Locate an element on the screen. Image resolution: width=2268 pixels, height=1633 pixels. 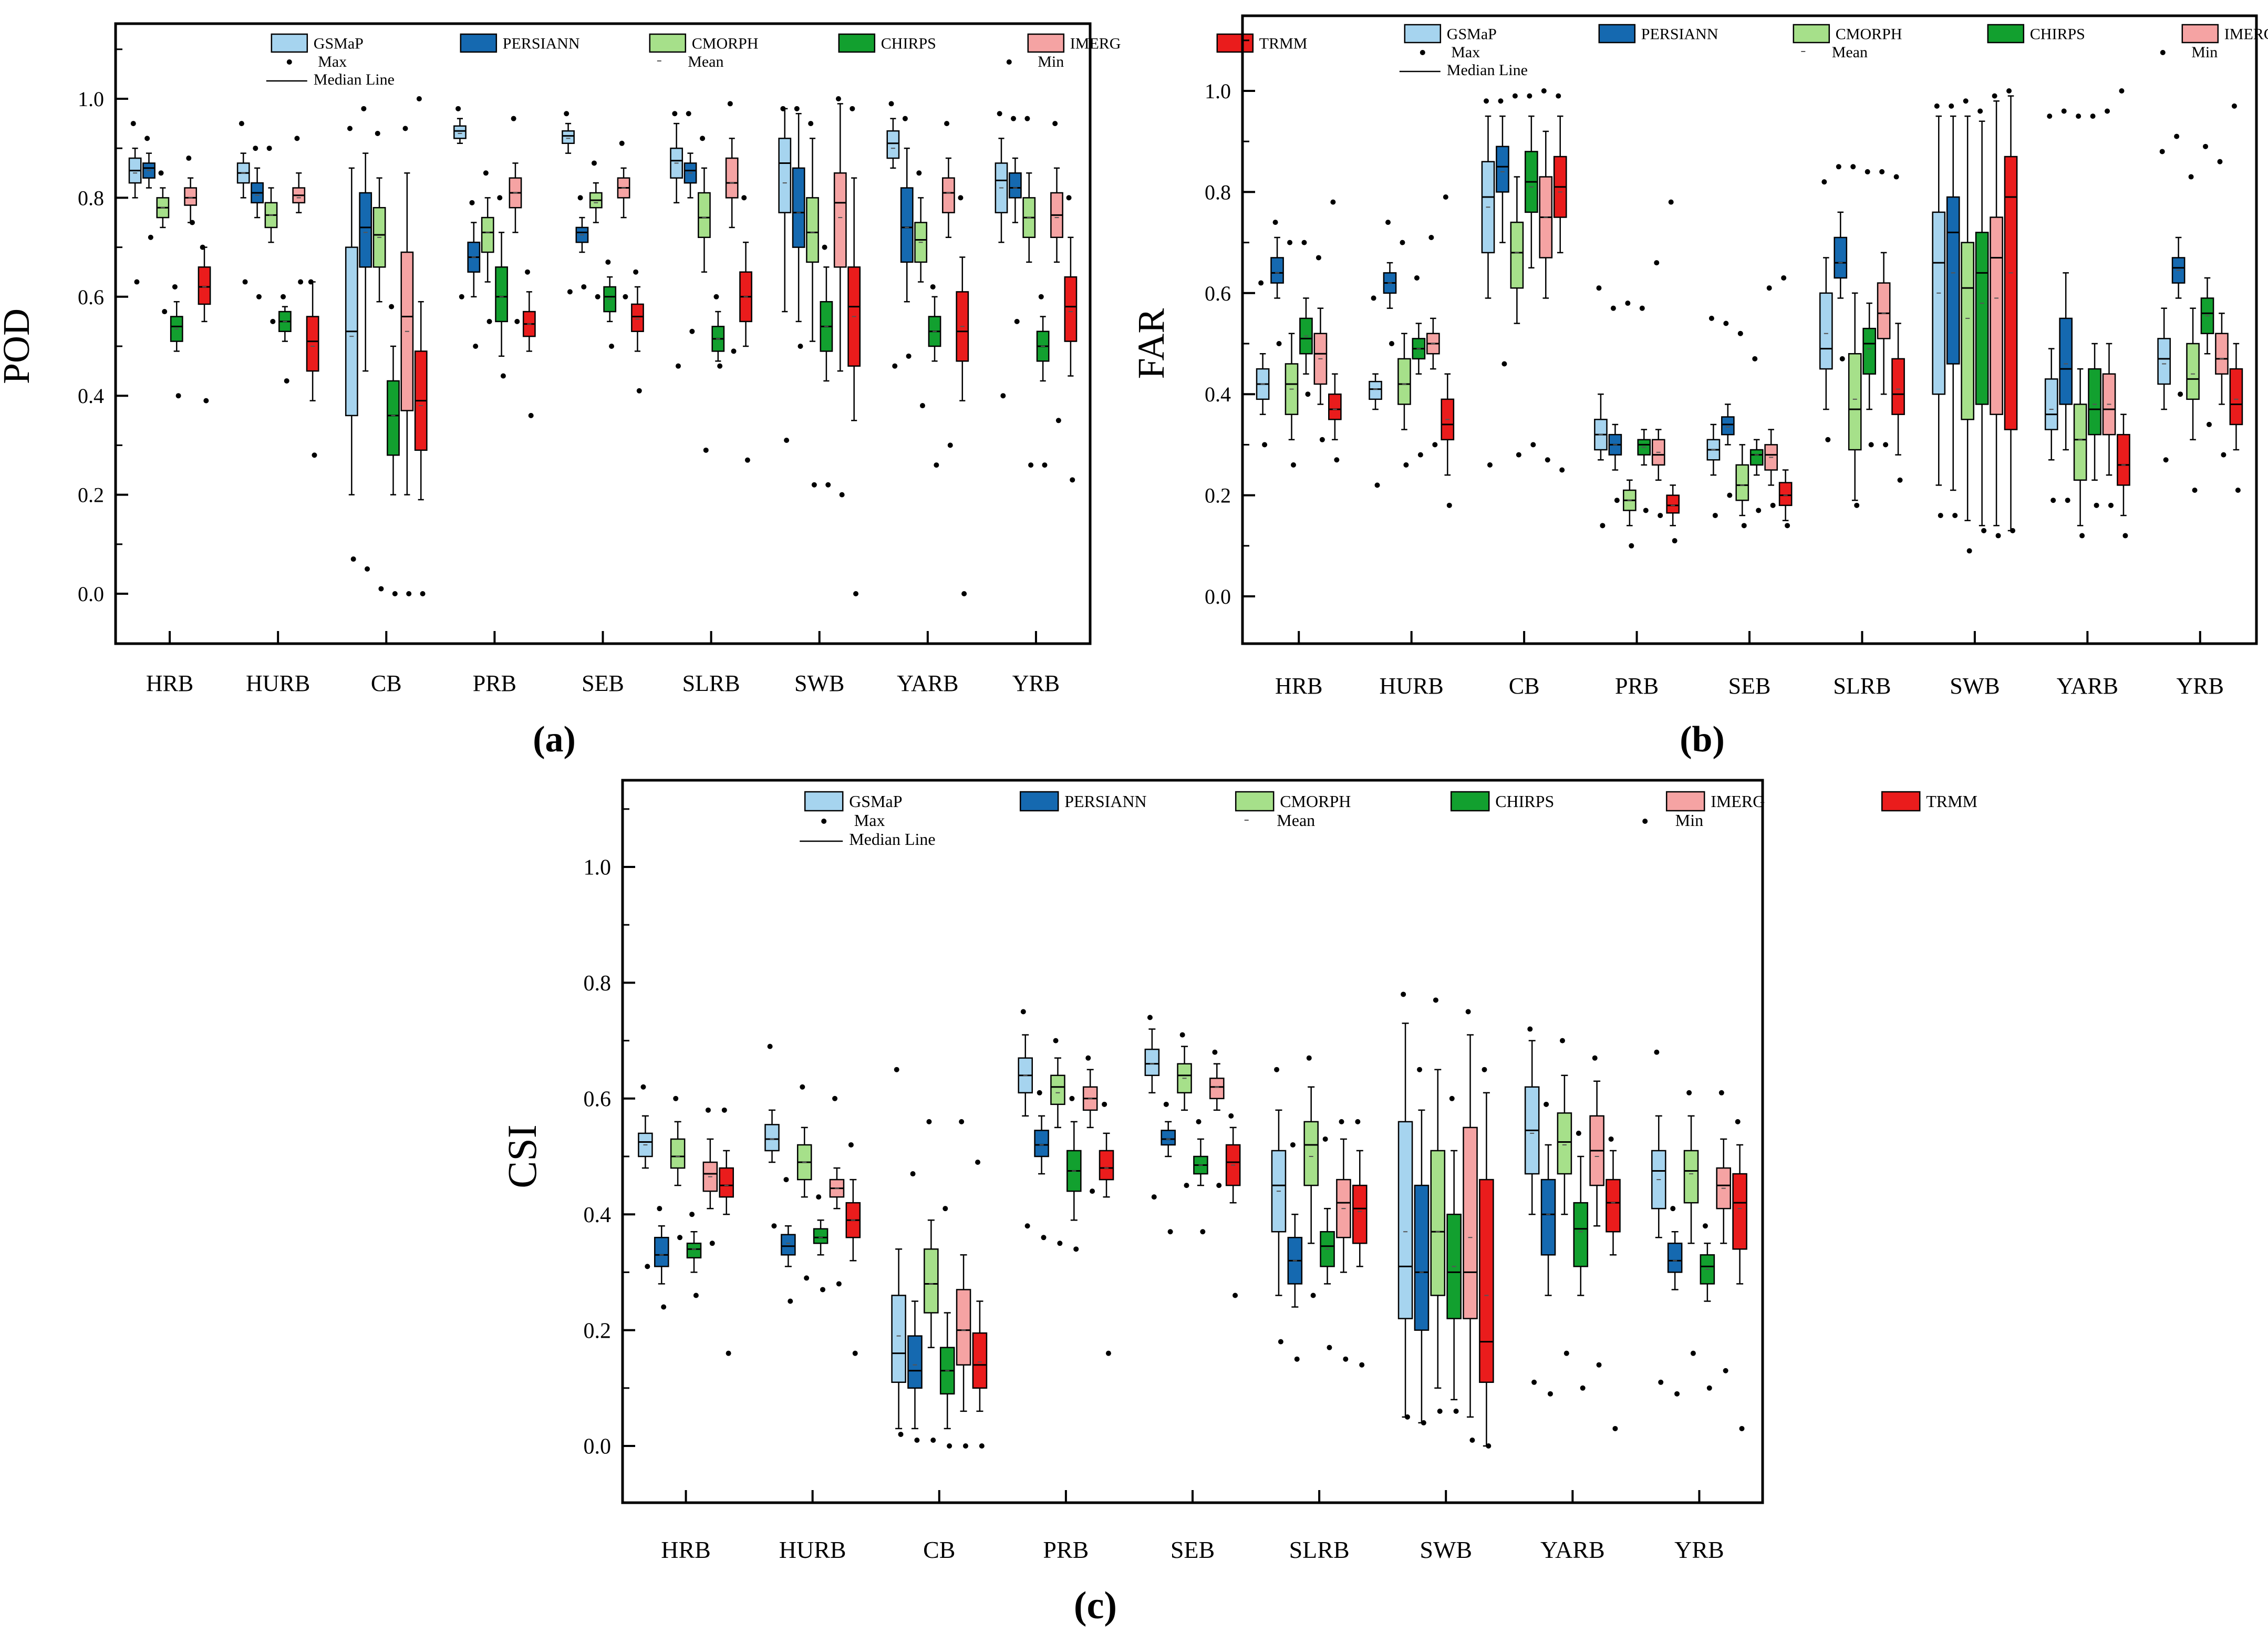
legend-stat-label: Median Line is located at coordinates (354, 79).